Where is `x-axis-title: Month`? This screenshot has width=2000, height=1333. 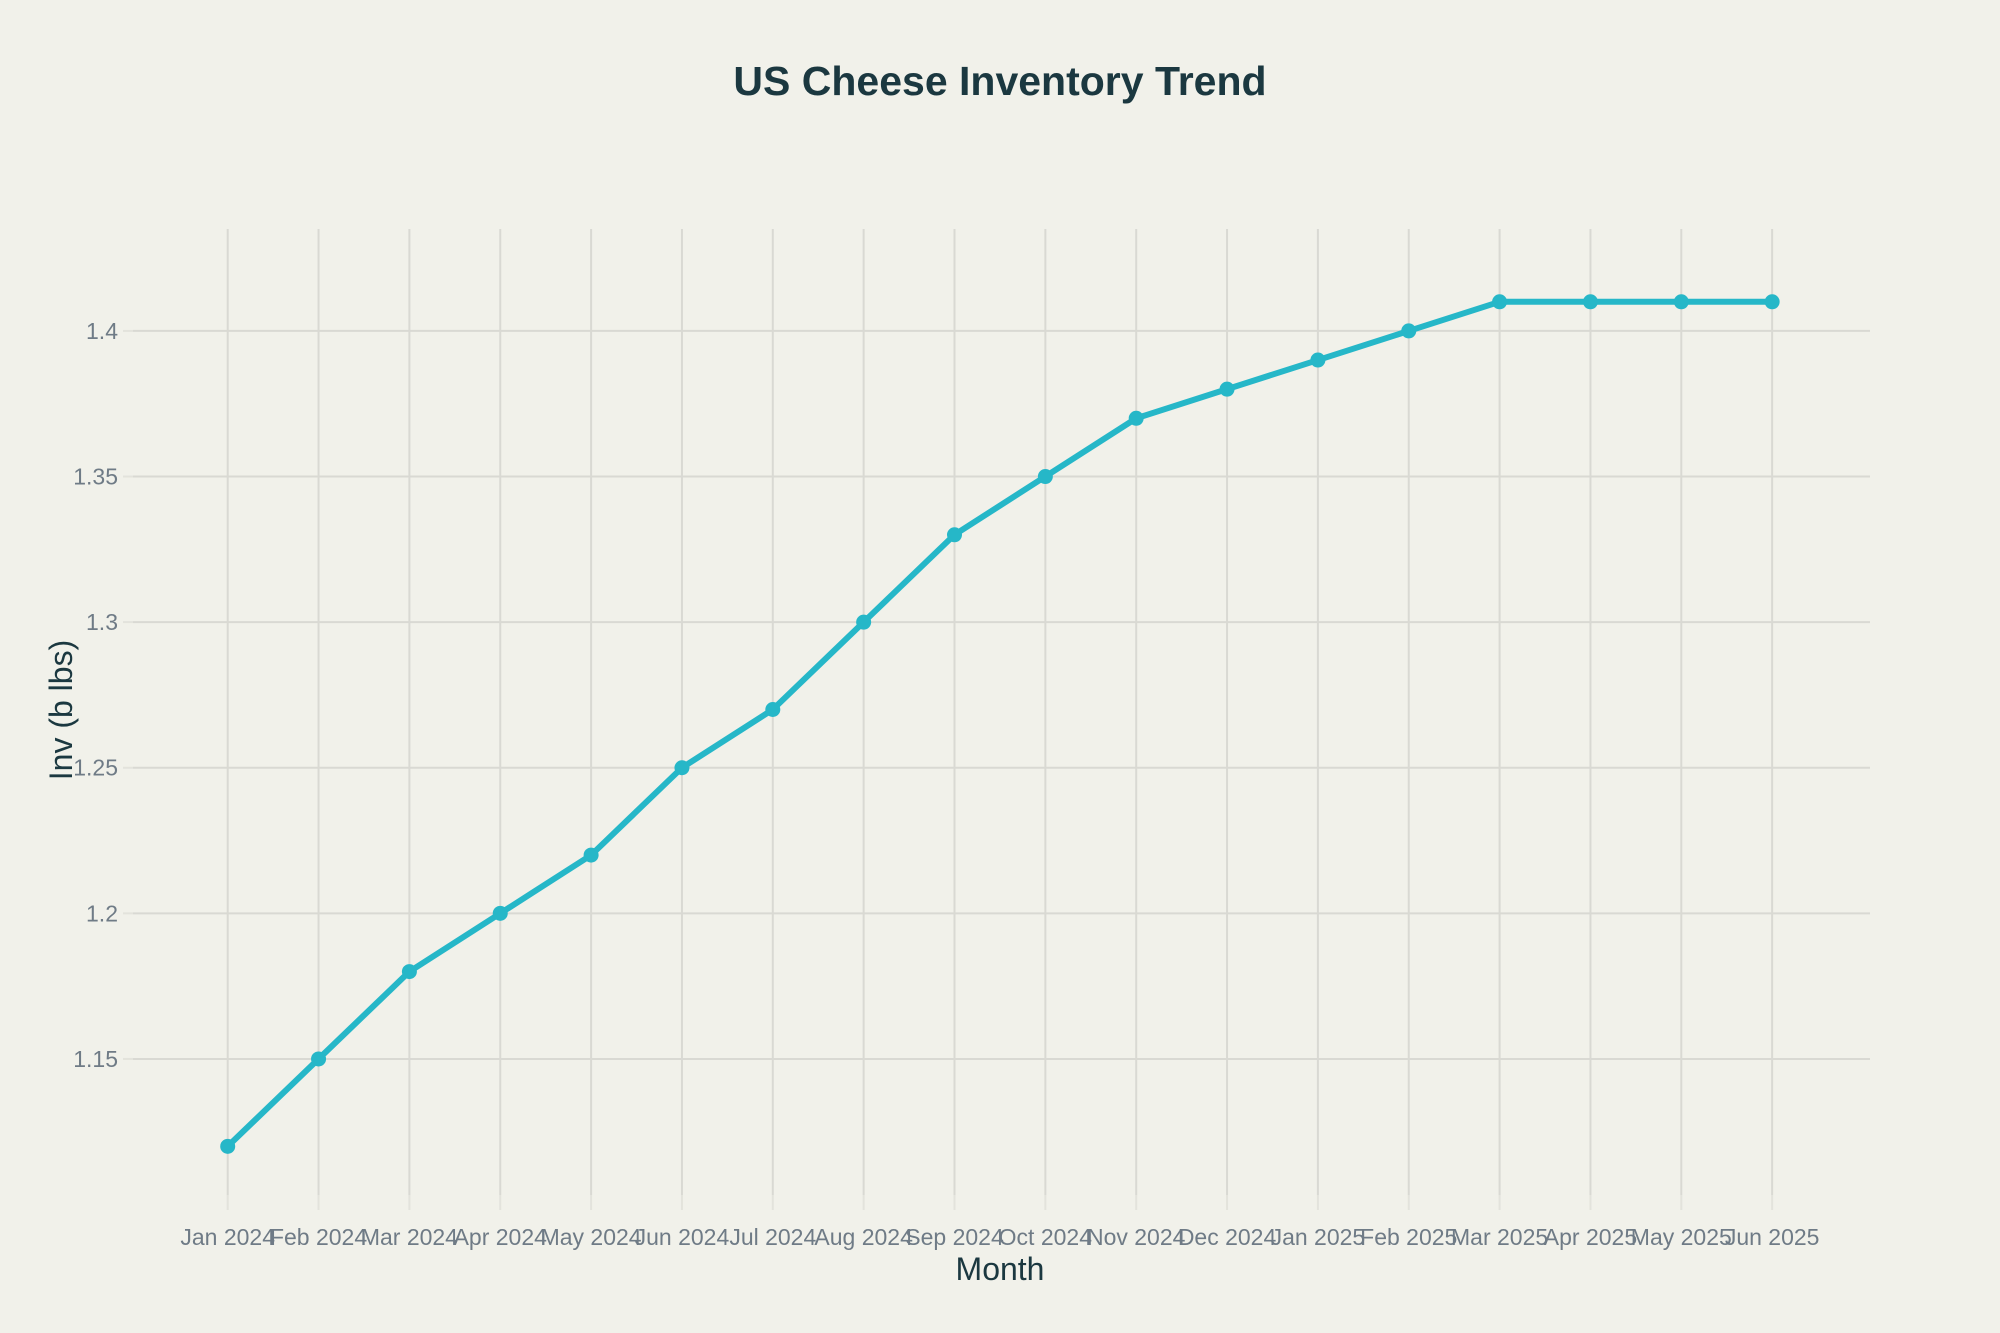
x-axis-title: Month is located at coordinates (1000, 1269).